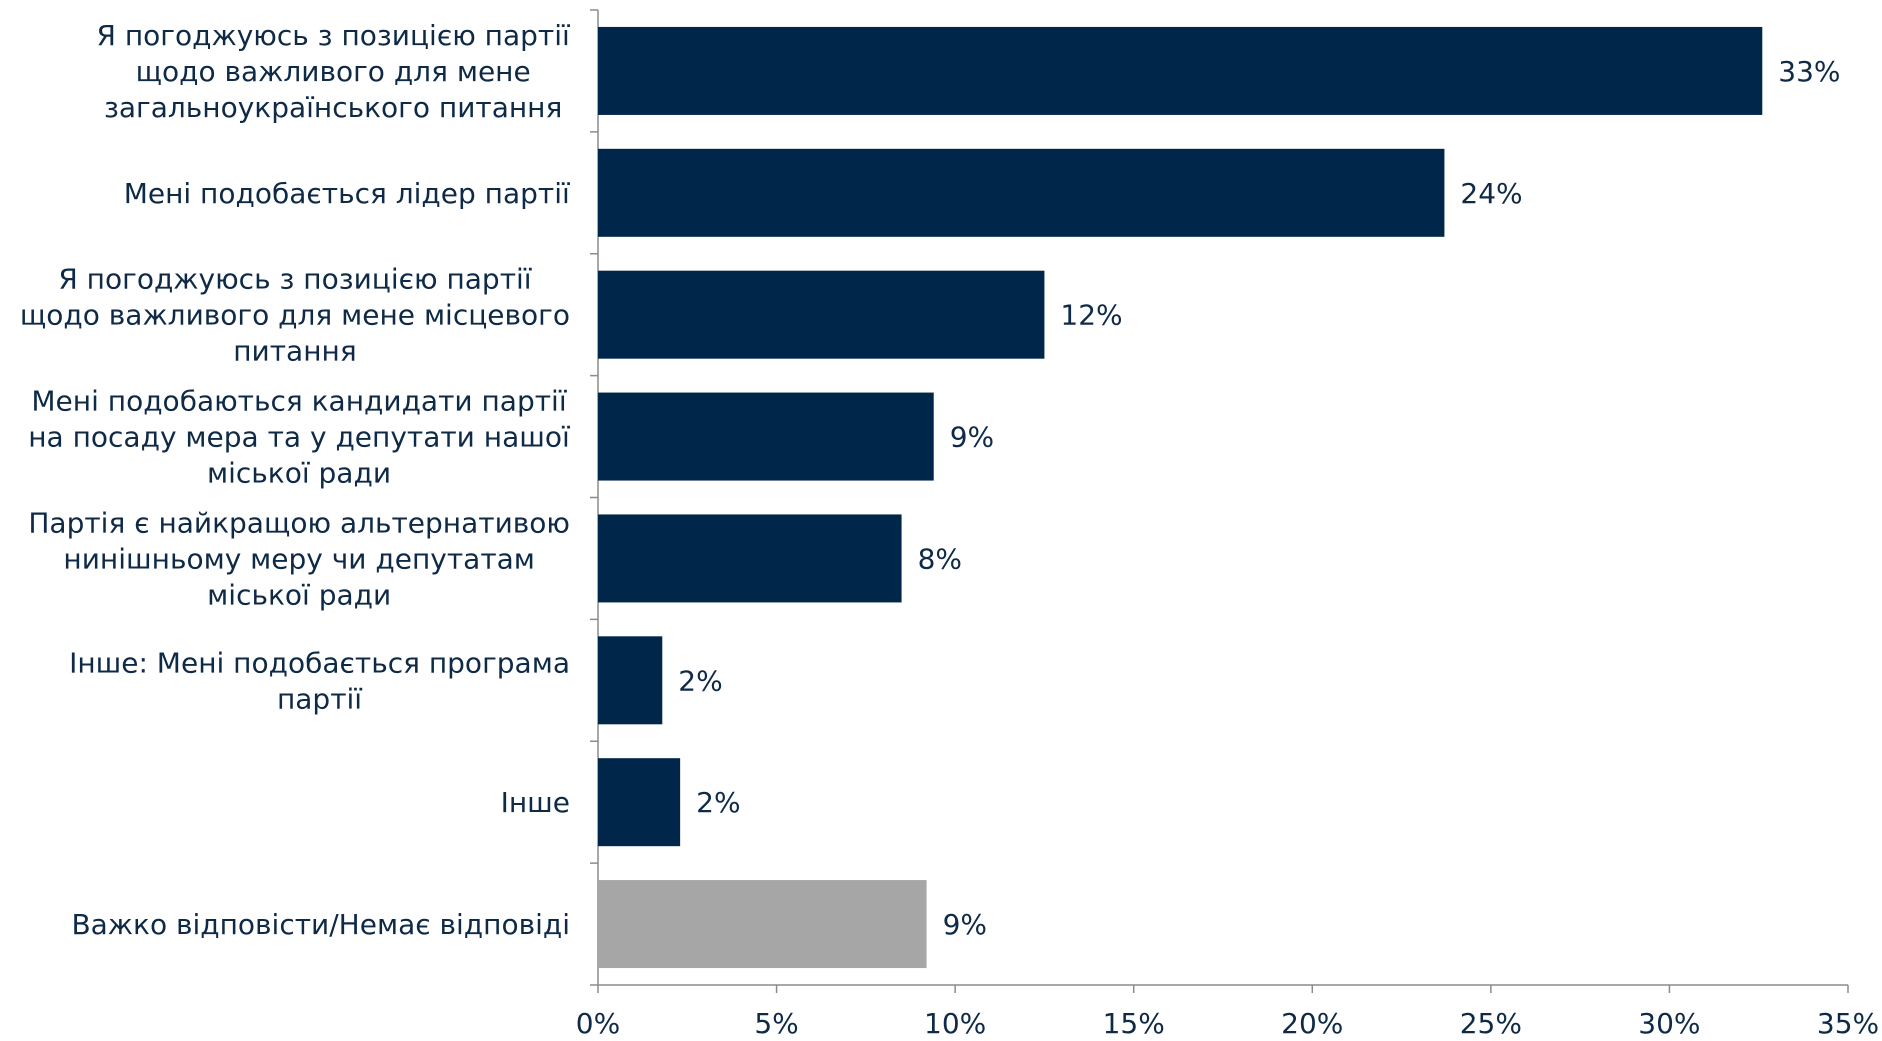  I want to click on category-label-line: Інше, so click(535, 802).